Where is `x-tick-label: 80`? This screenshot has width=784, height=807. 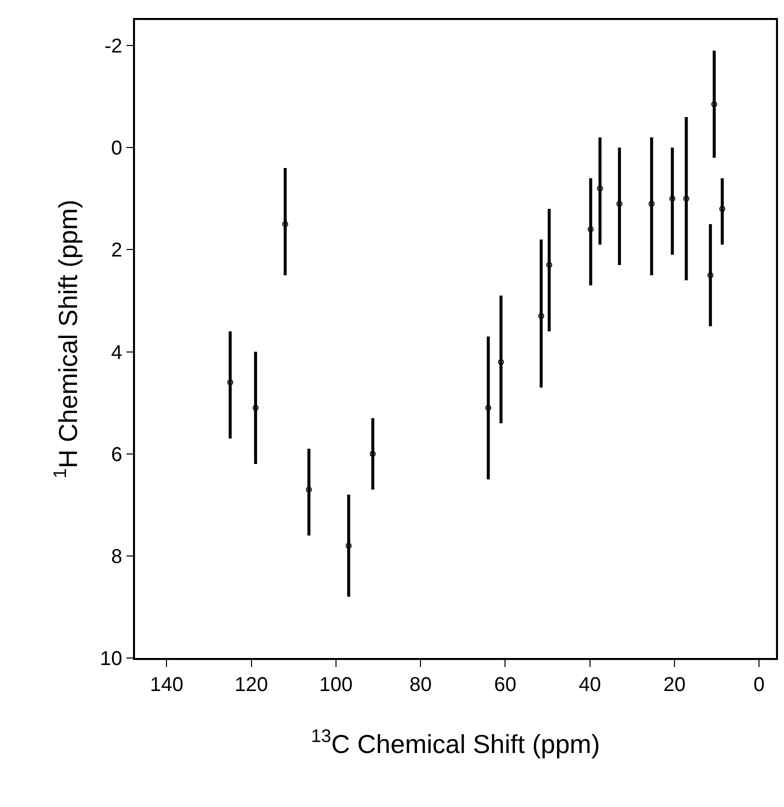
x-tick-label: 80 is located at coordinates (420, 685).